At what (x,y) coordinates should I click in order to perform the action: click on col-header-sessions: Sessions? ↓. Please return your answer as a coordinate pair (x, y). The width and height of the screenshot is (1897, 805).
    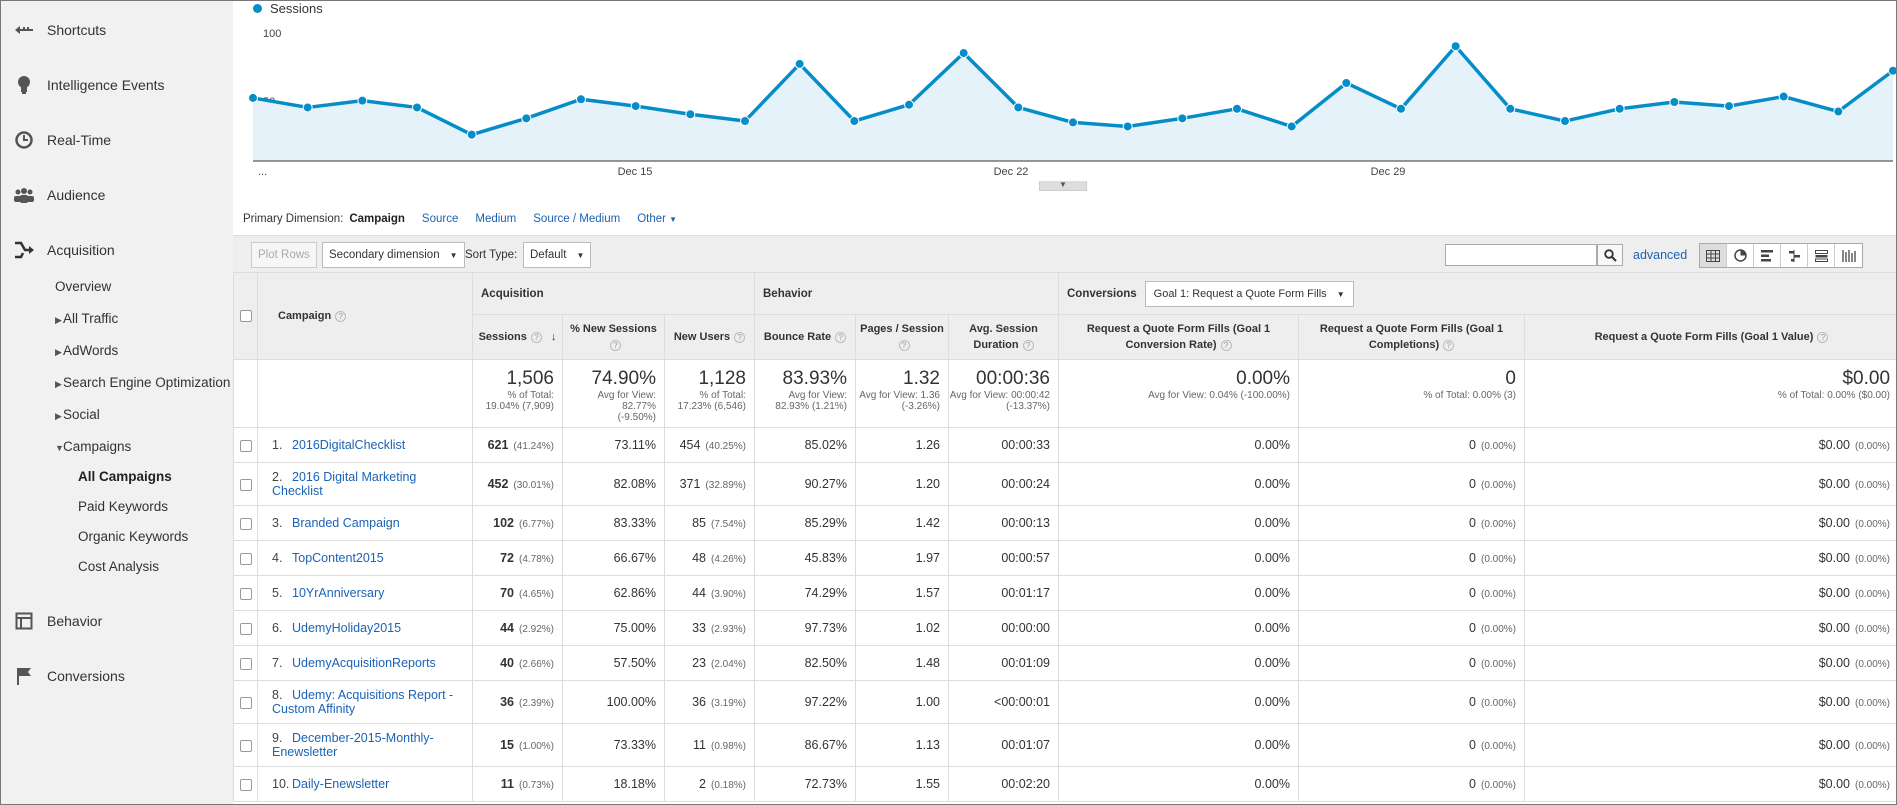
    Looking at the image, I should click on (517, 337).